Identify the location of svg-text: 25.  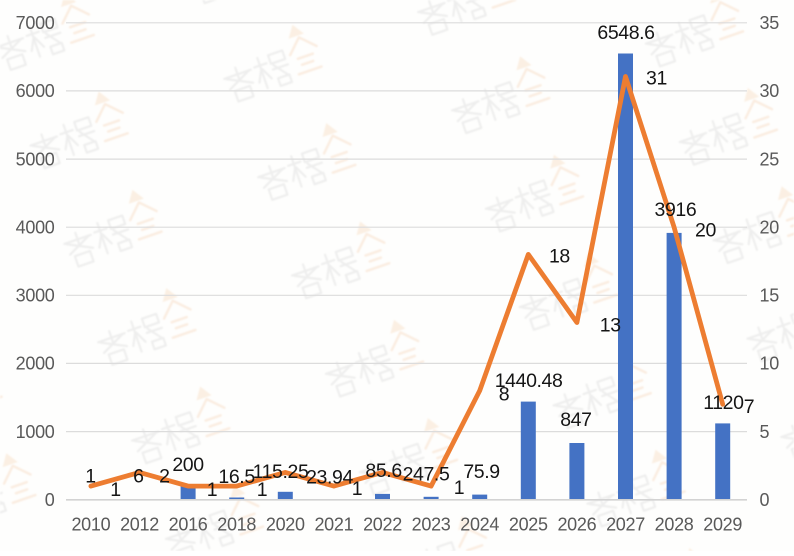
(770, 159).